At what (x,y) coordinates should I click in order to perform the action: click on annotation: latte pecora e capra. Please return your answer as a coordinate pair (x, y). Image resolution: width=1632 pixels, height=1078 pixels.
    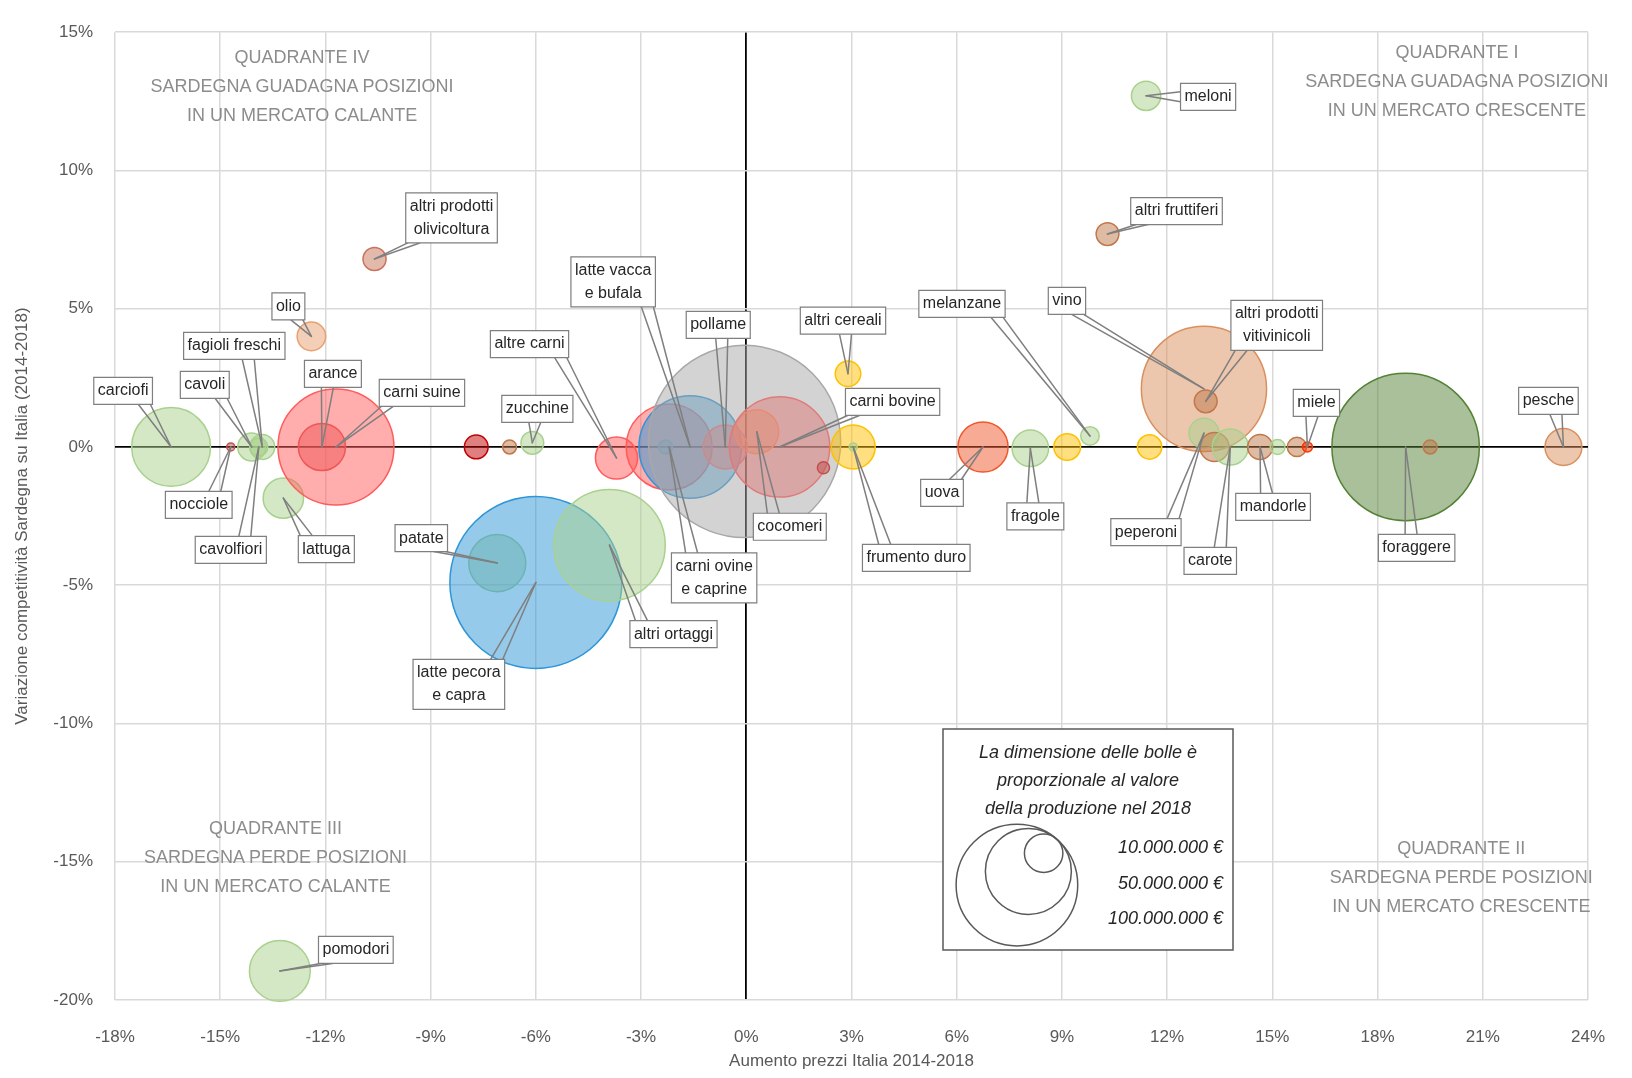
    Looking at the image, I should click on (459, 683).